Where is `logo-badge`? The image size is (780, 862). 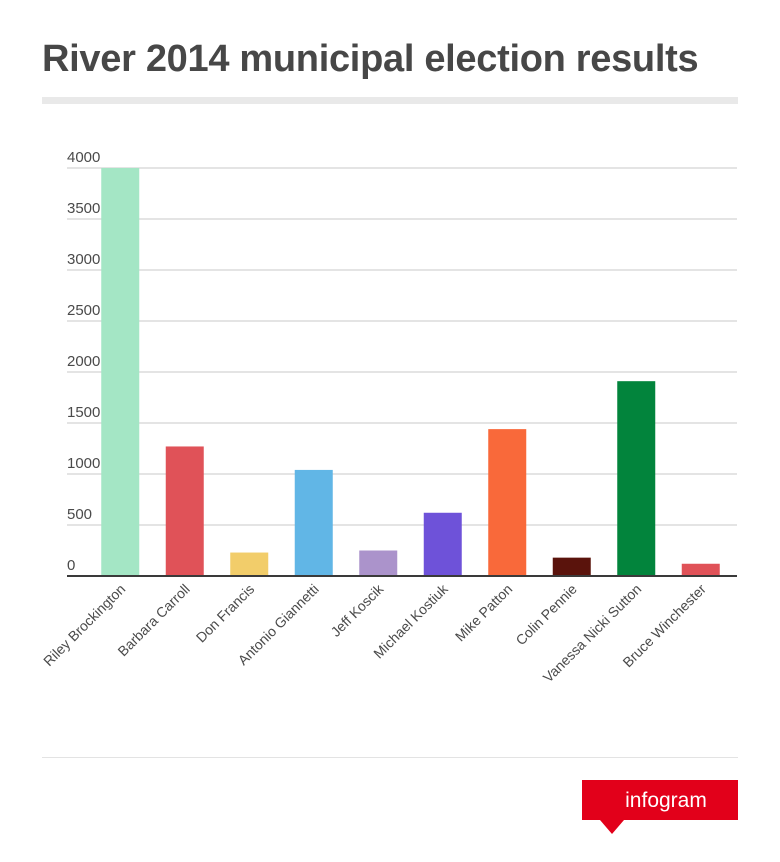
logo-badge is located at coordinates (660, 807).